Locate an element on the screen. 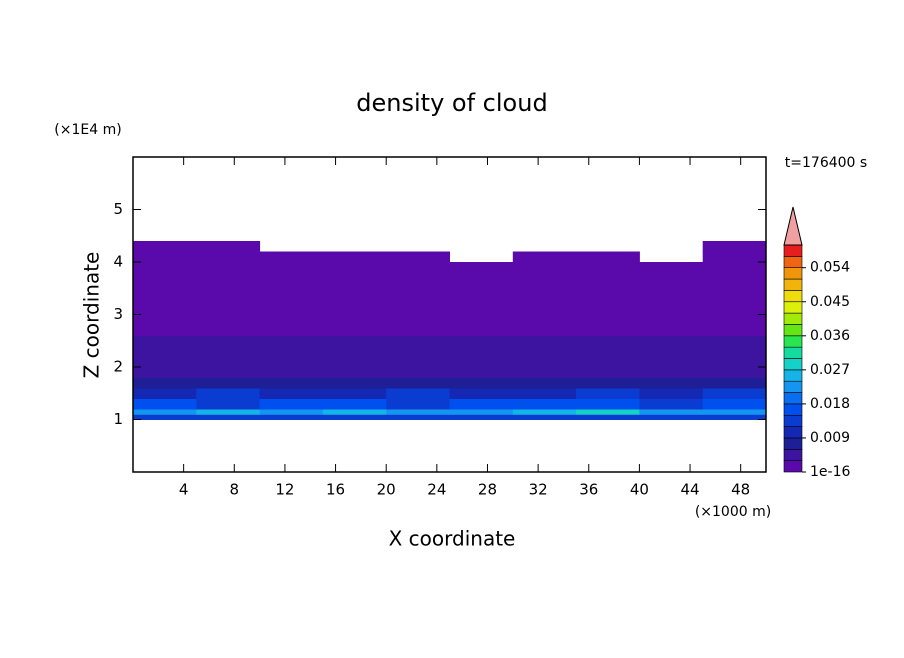 The height and width of the screenshot is (658, 904). colorbar-tick-label: 0.054 is located at coordinates (830, 268).